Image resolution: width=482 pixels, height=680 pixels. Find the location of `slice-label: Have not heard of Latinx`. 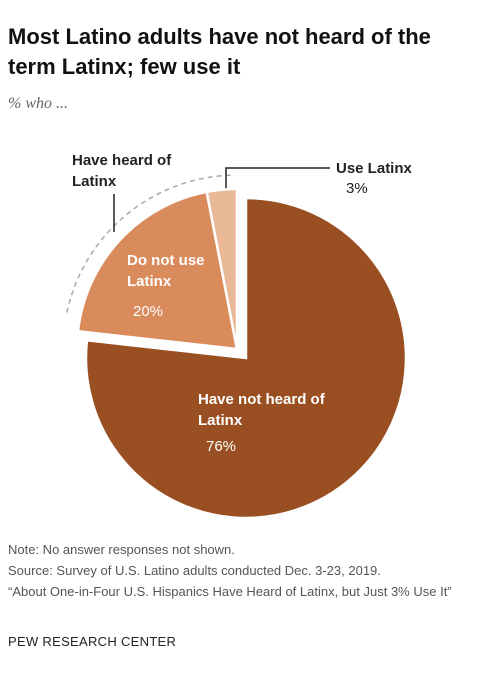

slice-label: Have not heard of Latinx is located at coordinates (261, 410).